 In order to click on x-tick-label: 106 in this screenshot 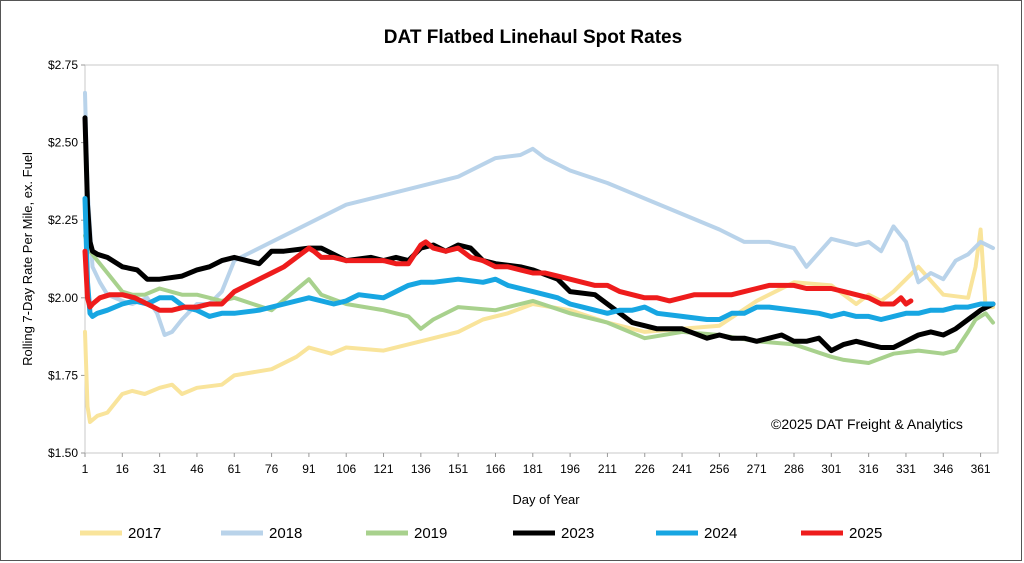, I will do `click(346, 469)`.